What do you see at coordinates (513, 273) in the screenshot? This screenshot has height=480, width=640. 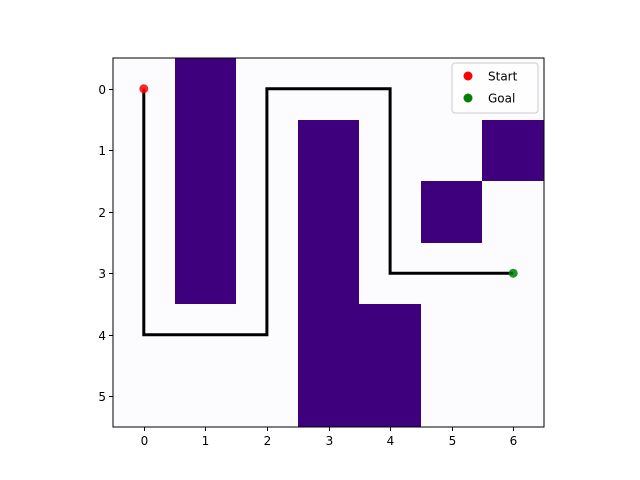 I see `goal-marker` at bounding box center [513, 273].